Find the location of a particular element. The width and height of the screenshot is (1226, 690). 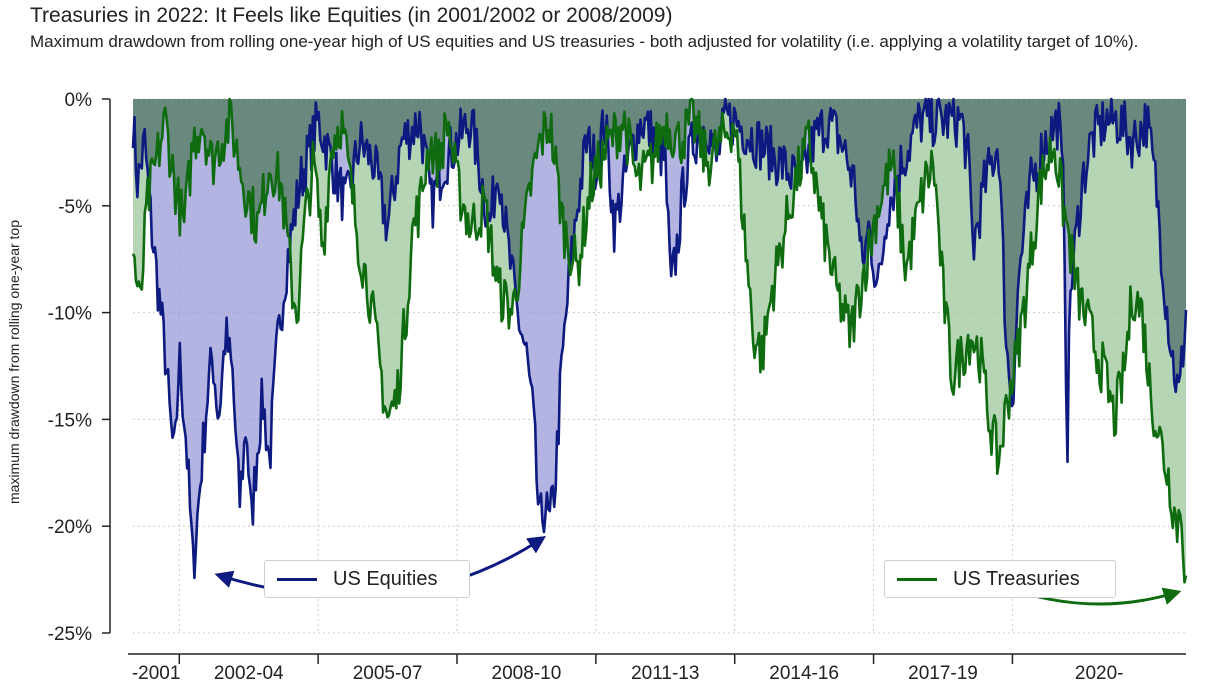

legend-equities: US Equities is located at coordinates (367, 579).